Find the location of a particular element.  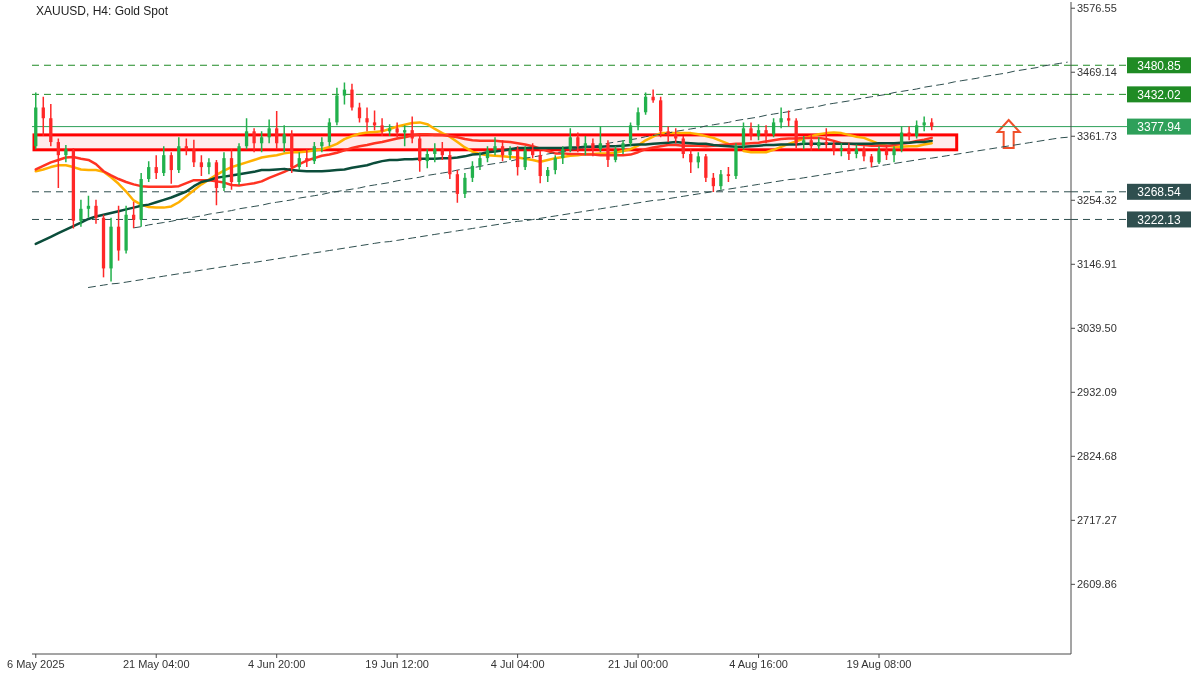

y-tick-label: 2932.09 is located at coordinates (1097, 392).